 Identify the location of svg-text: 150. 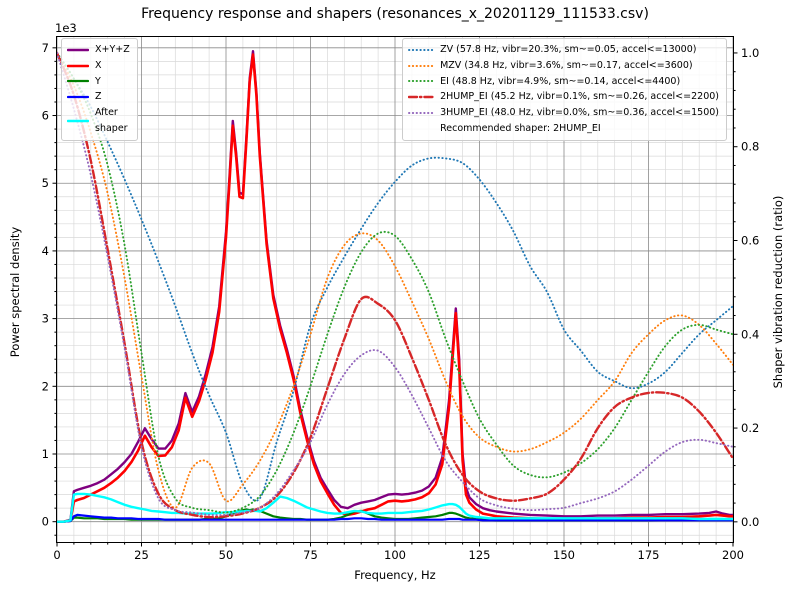
(564, 555).